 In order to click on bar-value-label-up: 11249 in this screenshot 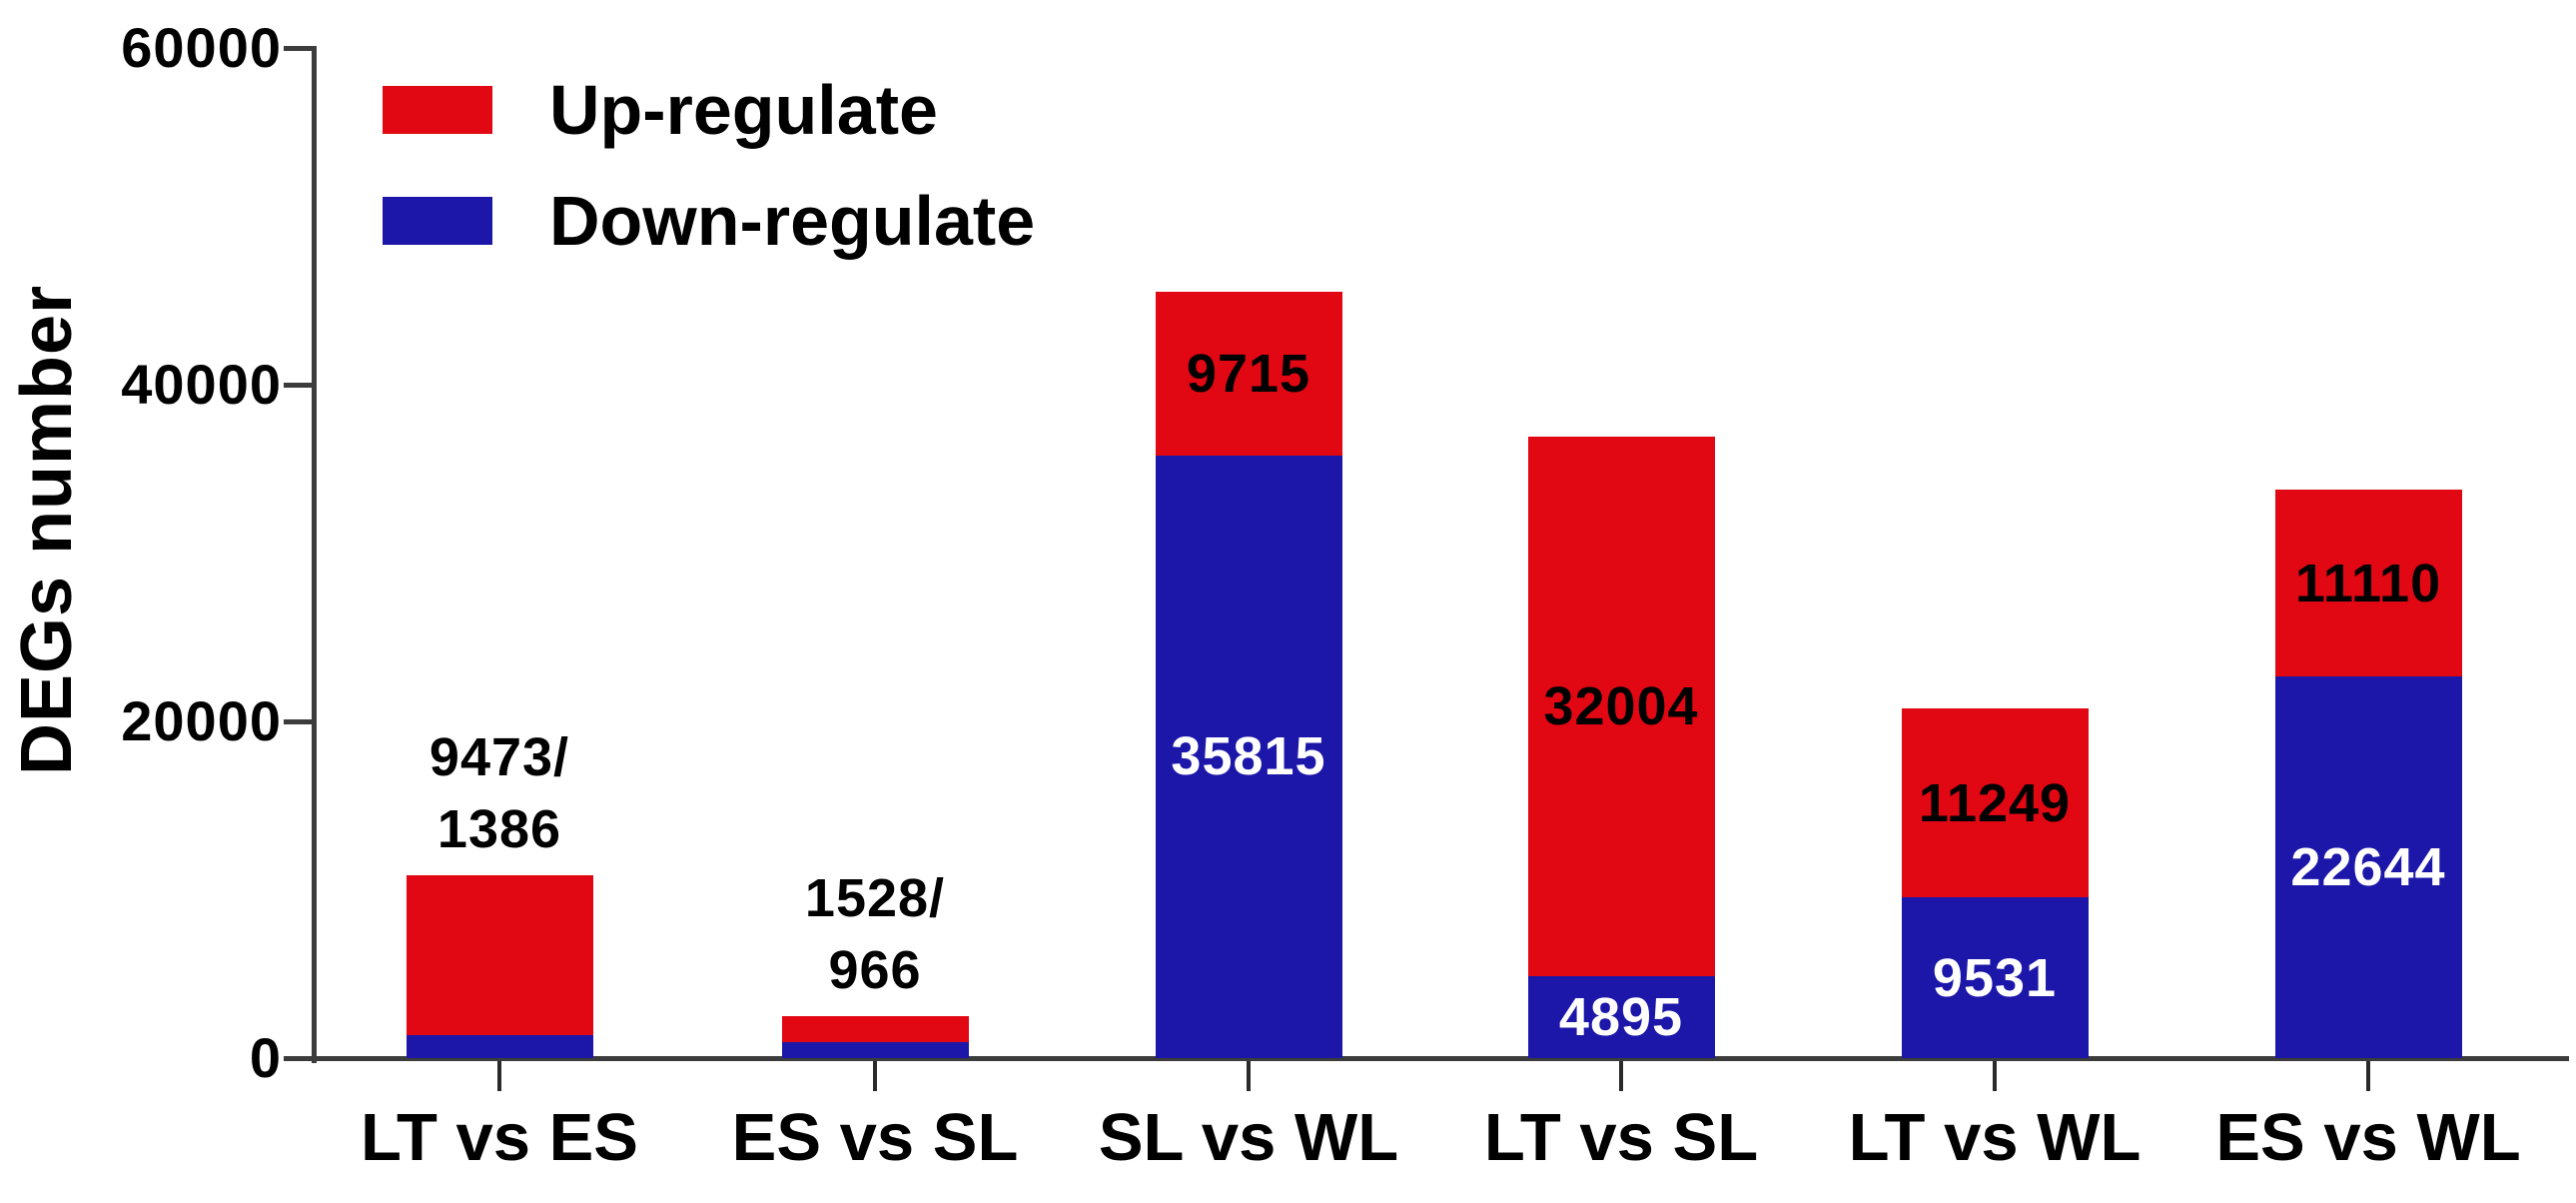, I will do `click(1995, 802)`.